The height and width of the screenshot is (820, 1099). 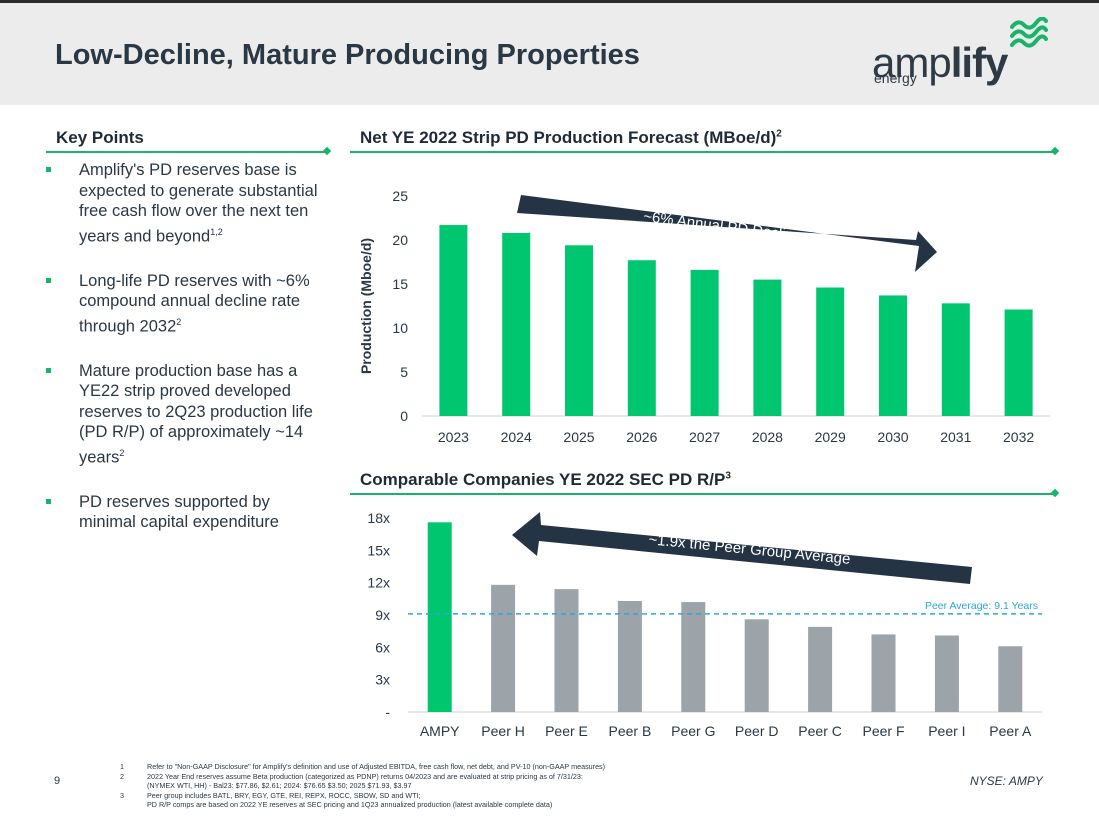 What do you see at coordinates (629, 731) in the screenshot?
I see `chart2-x-tick-label: Peer B` at bounding box center [629, 731].